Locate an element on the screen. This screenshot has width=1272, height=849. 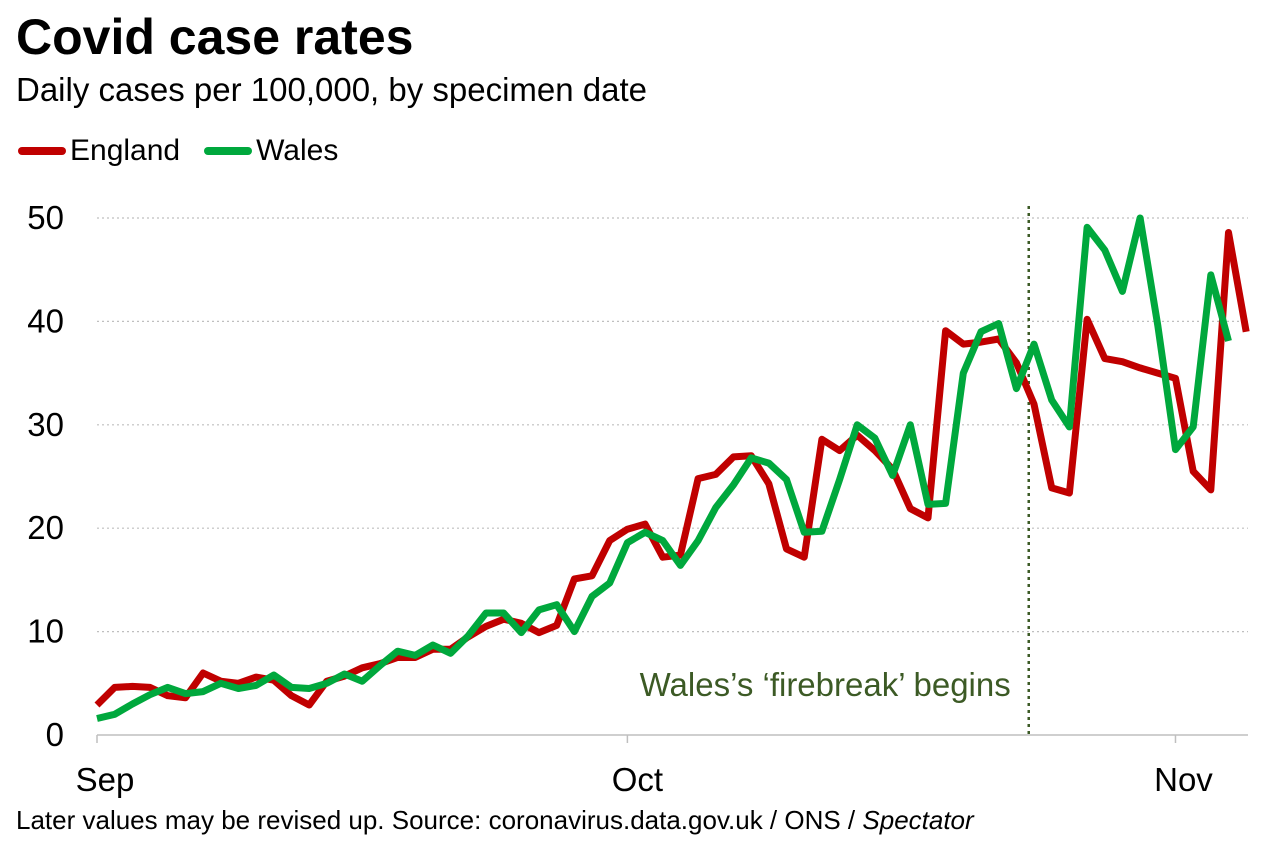
legend-swatch-wales is located at coordinates (228, 151).